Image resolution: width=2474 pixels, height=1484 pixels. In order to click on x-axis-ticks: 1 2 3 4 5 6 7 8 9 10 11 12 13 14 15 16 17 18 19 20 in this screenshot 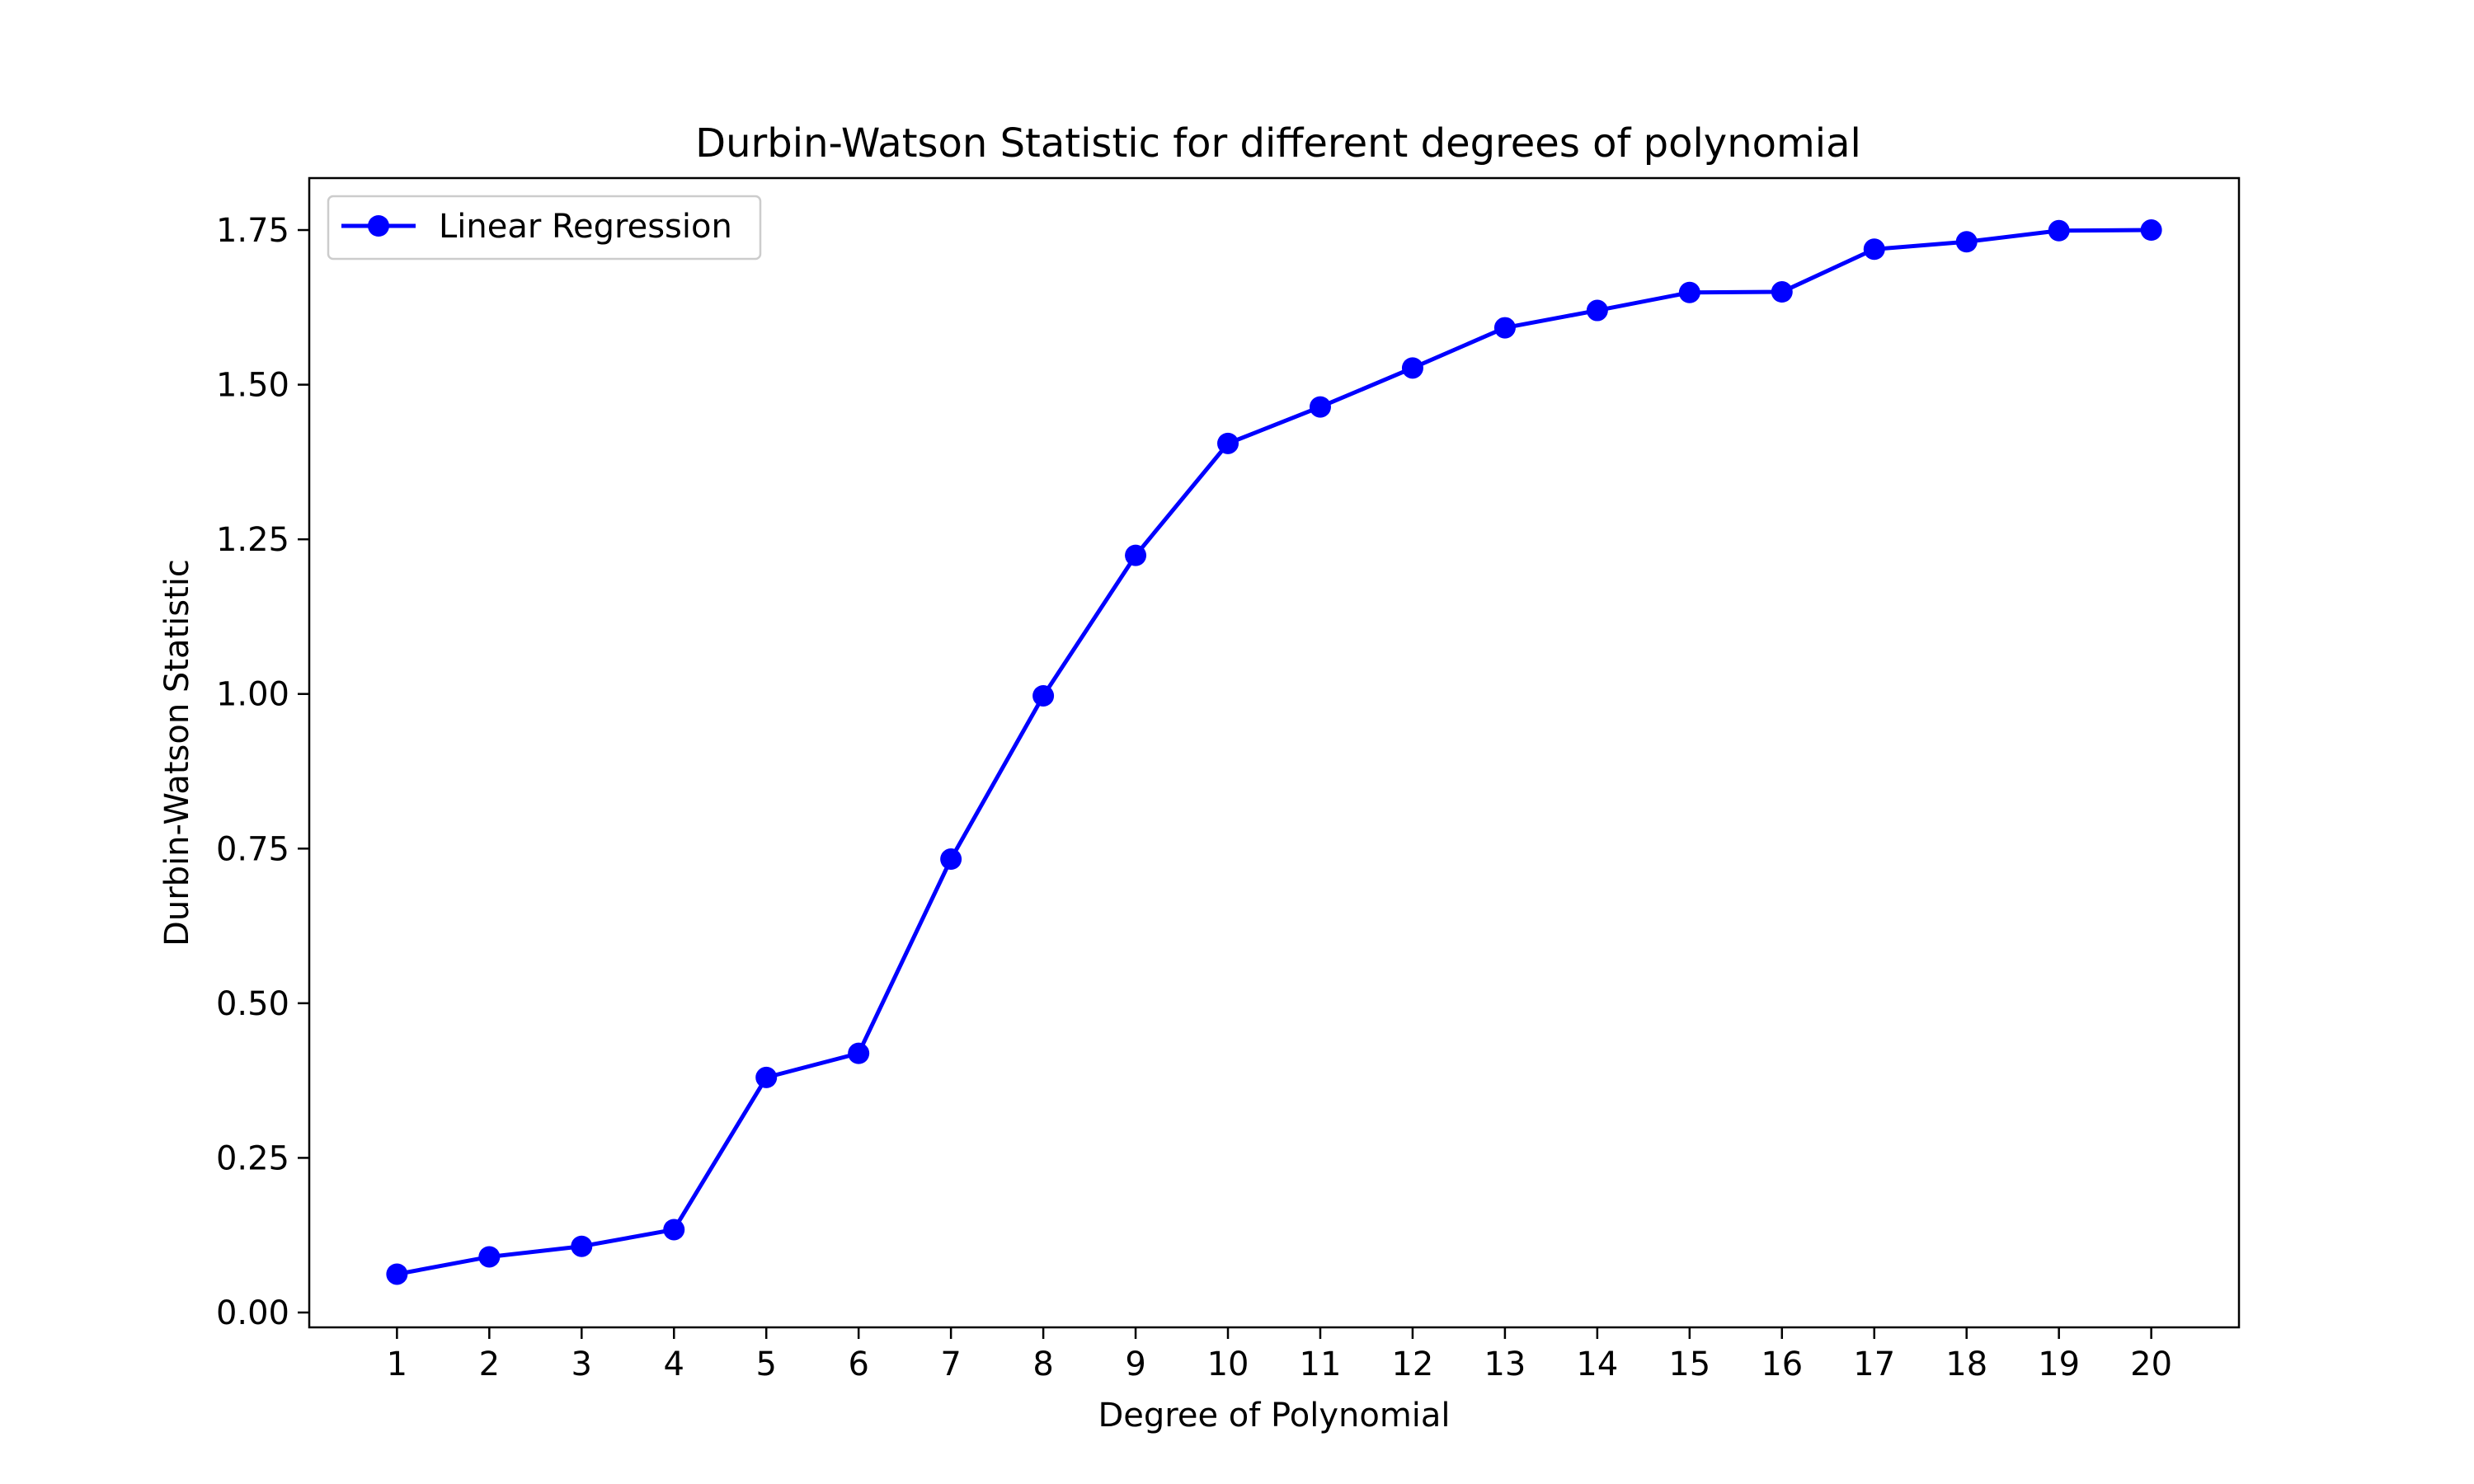, I will do `click(1279, 1355)`.